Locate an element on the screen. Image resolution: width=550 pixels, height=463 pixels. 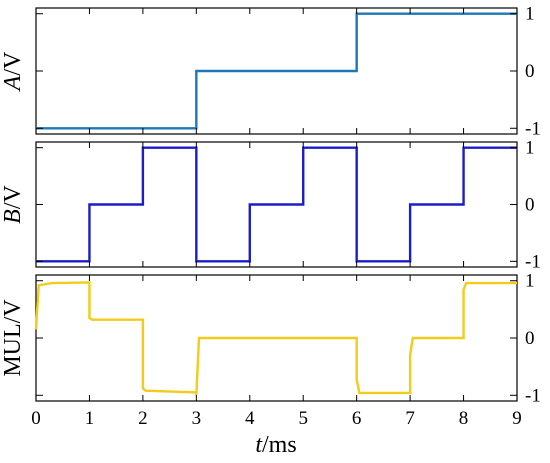
x-axis-label-unit: /ms is located at coordinates (279, 445).